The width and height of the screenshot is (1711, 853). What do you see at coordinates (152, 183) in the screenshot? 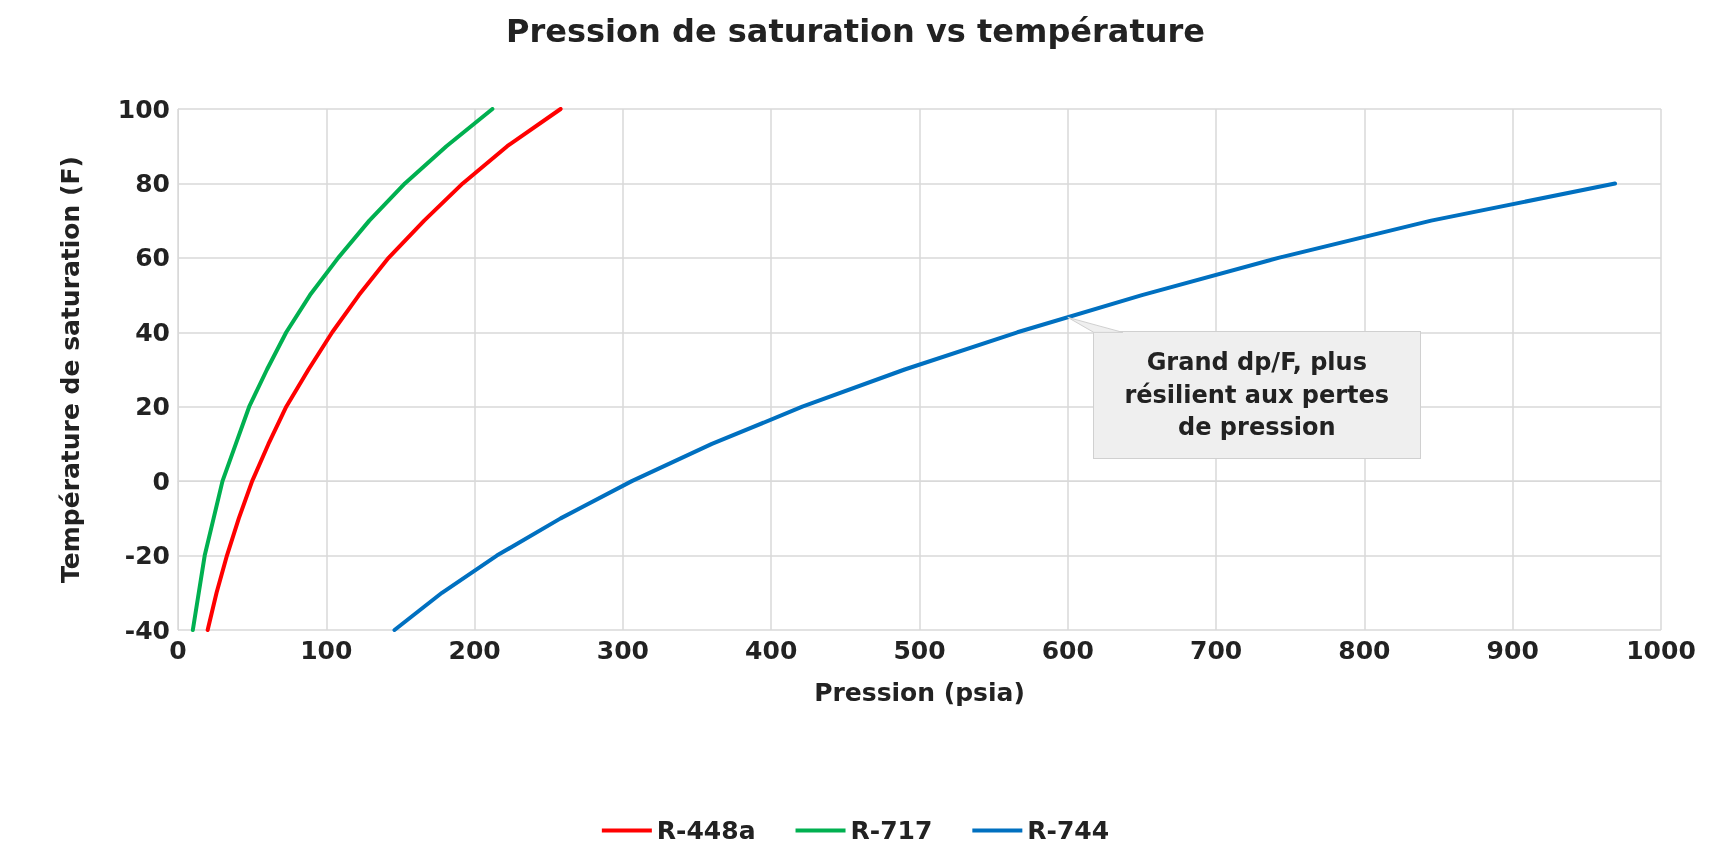
I see `y-tick-label: 80` at bounding box center [152, 183].